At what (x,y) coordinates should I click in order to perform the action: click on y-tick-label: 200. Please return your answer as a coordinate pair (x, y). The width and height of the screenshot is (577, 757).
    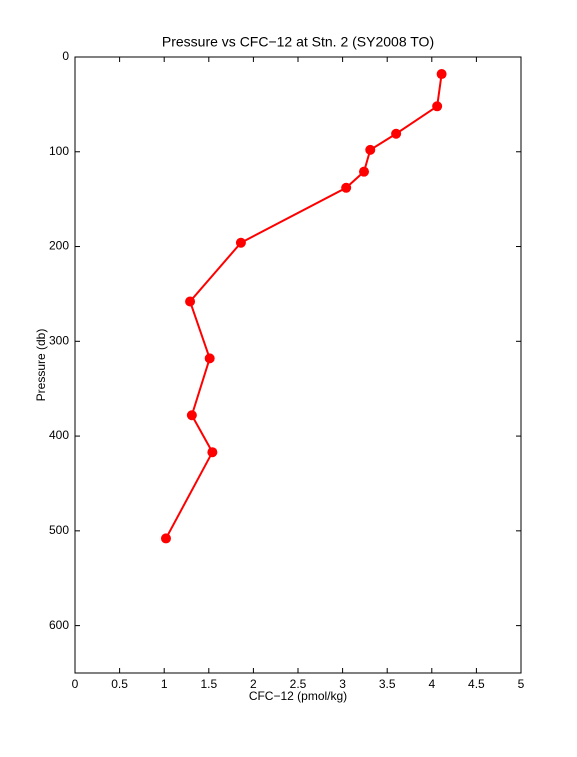
    Looking at the image, I should click on (59, 246).